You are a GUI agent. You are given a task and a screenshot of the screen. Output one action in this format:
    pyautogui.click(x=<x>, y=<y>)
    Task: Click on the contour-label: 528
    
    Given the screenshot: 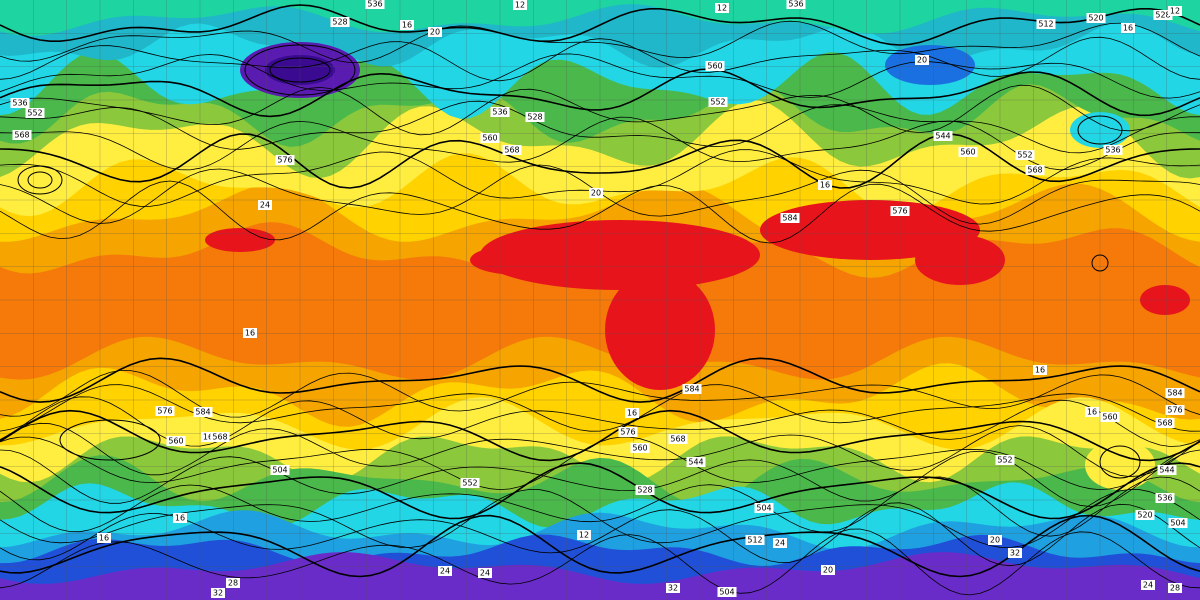 What is the action you would take?
    pyautogui.click(x=339, y=22)
    